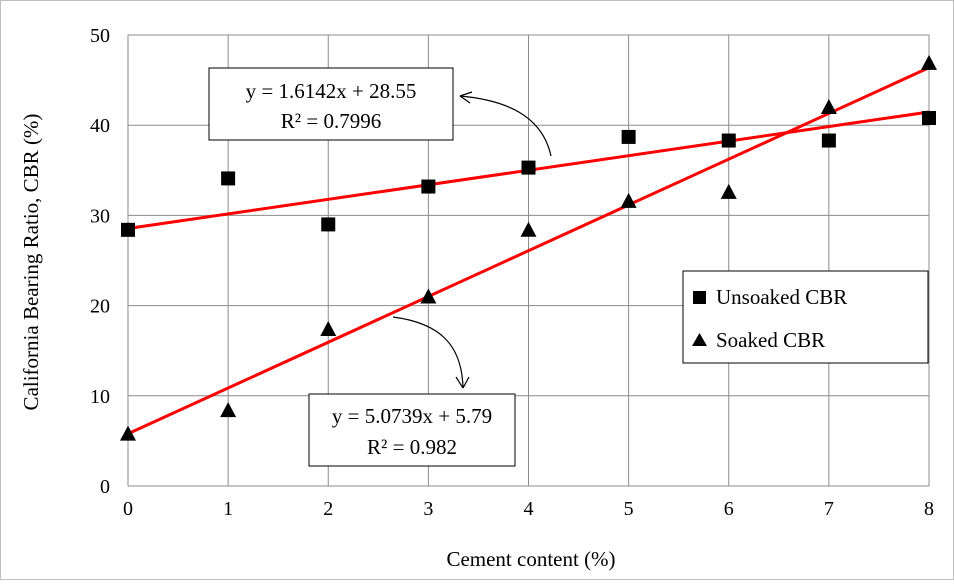 The image size is (954, 585). I want to click on soaked-arrowhead, so click(462, 382).